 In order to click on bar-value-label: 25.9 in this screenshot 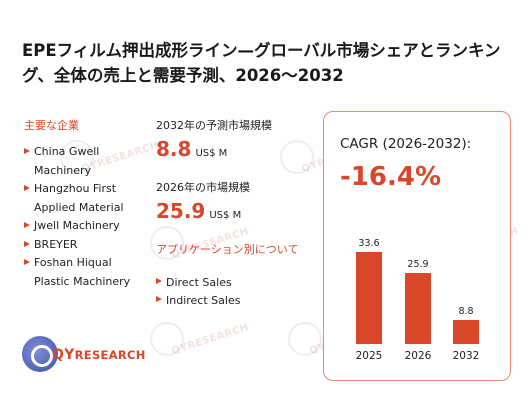, I will do `click(418, 264)`.